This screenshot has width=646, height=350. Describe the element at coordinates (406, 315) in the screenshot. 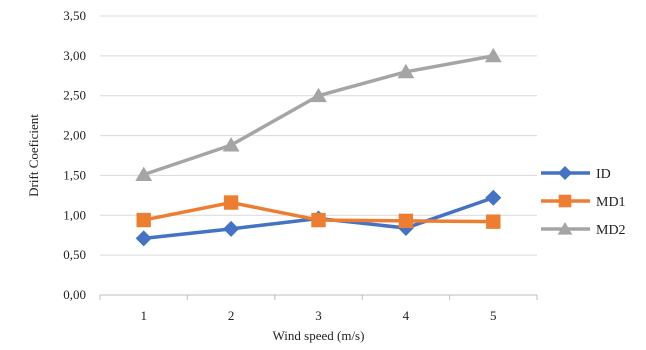

I see `x-tick-label: 4` at that location.